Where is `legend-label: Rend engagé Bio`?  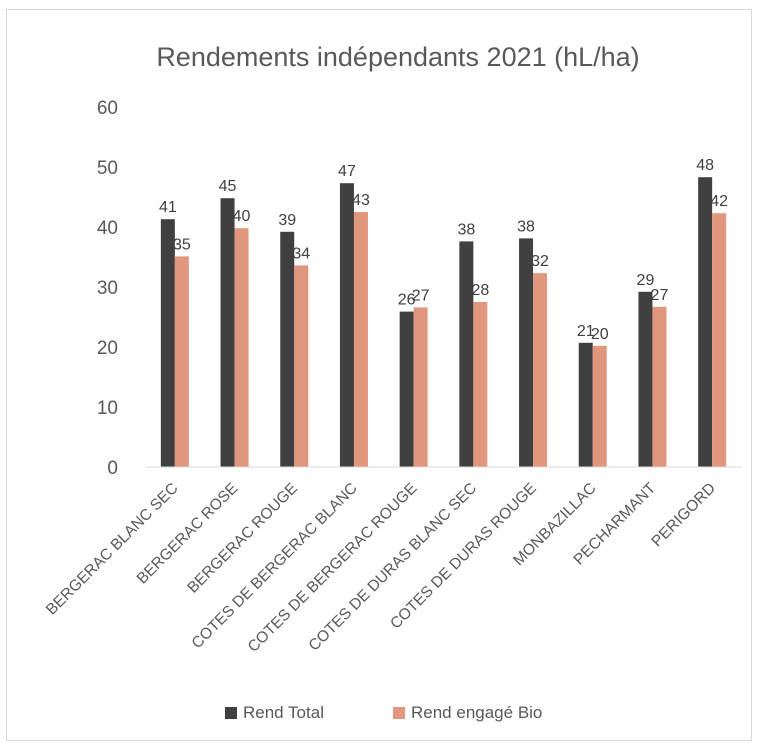 legend-label: Rend engagé Bio is located at coordinates (476, 712).